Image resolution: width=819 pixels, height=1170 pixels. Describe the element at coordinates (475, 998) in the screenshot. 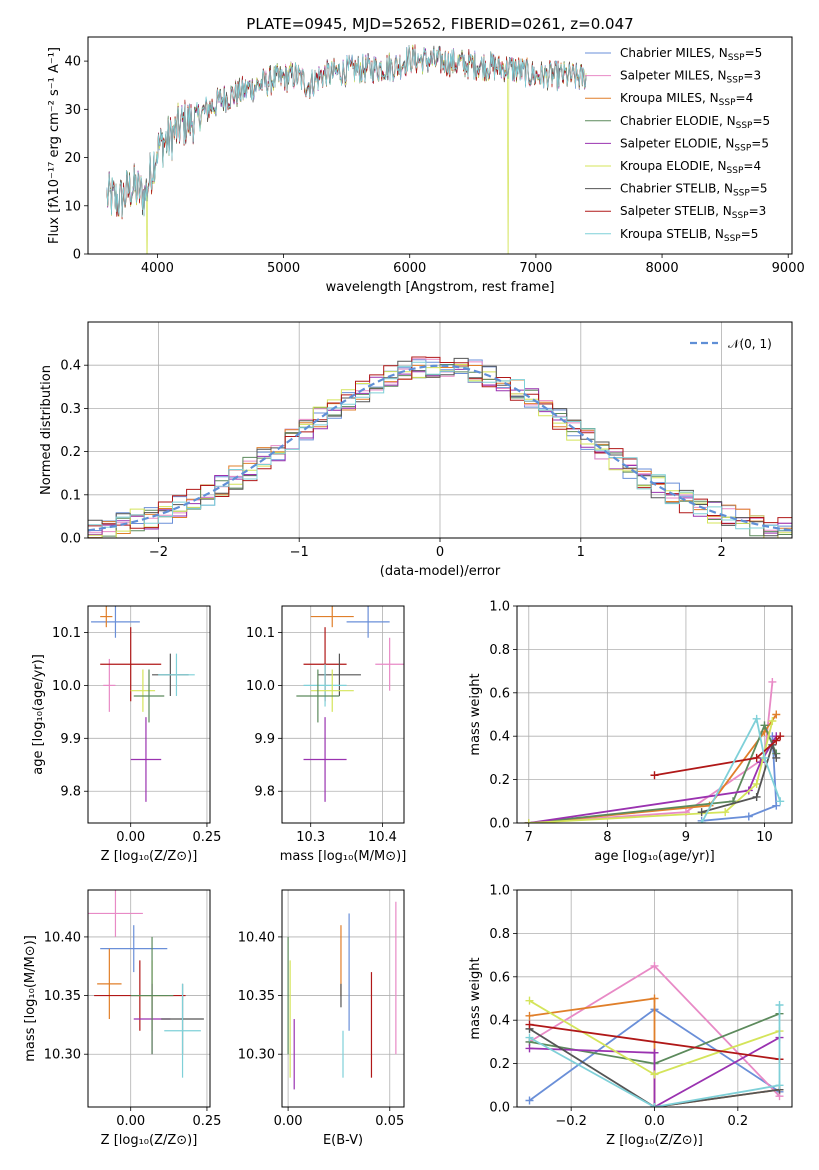

I see `y-axis-label: mass weight` at that location.